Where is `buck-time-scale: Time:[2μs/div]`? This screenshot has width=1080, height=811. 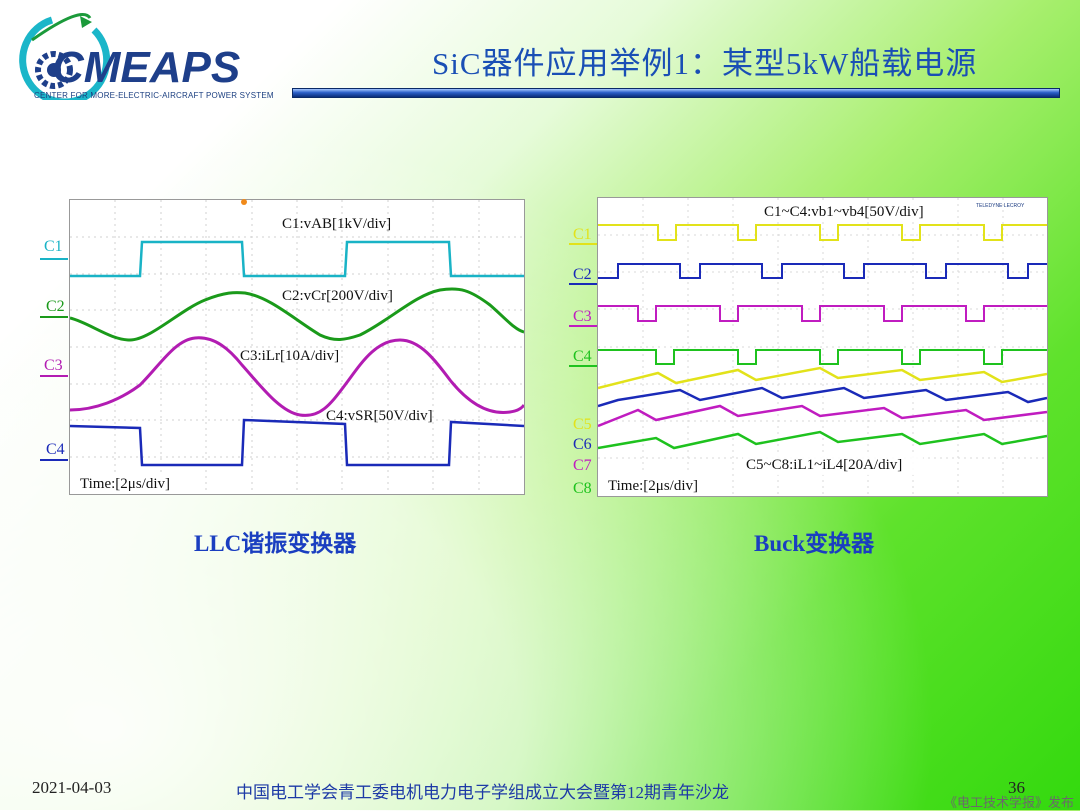 buck-time-scale: Time:[2μs/div] is located at coordinates (653, 486).